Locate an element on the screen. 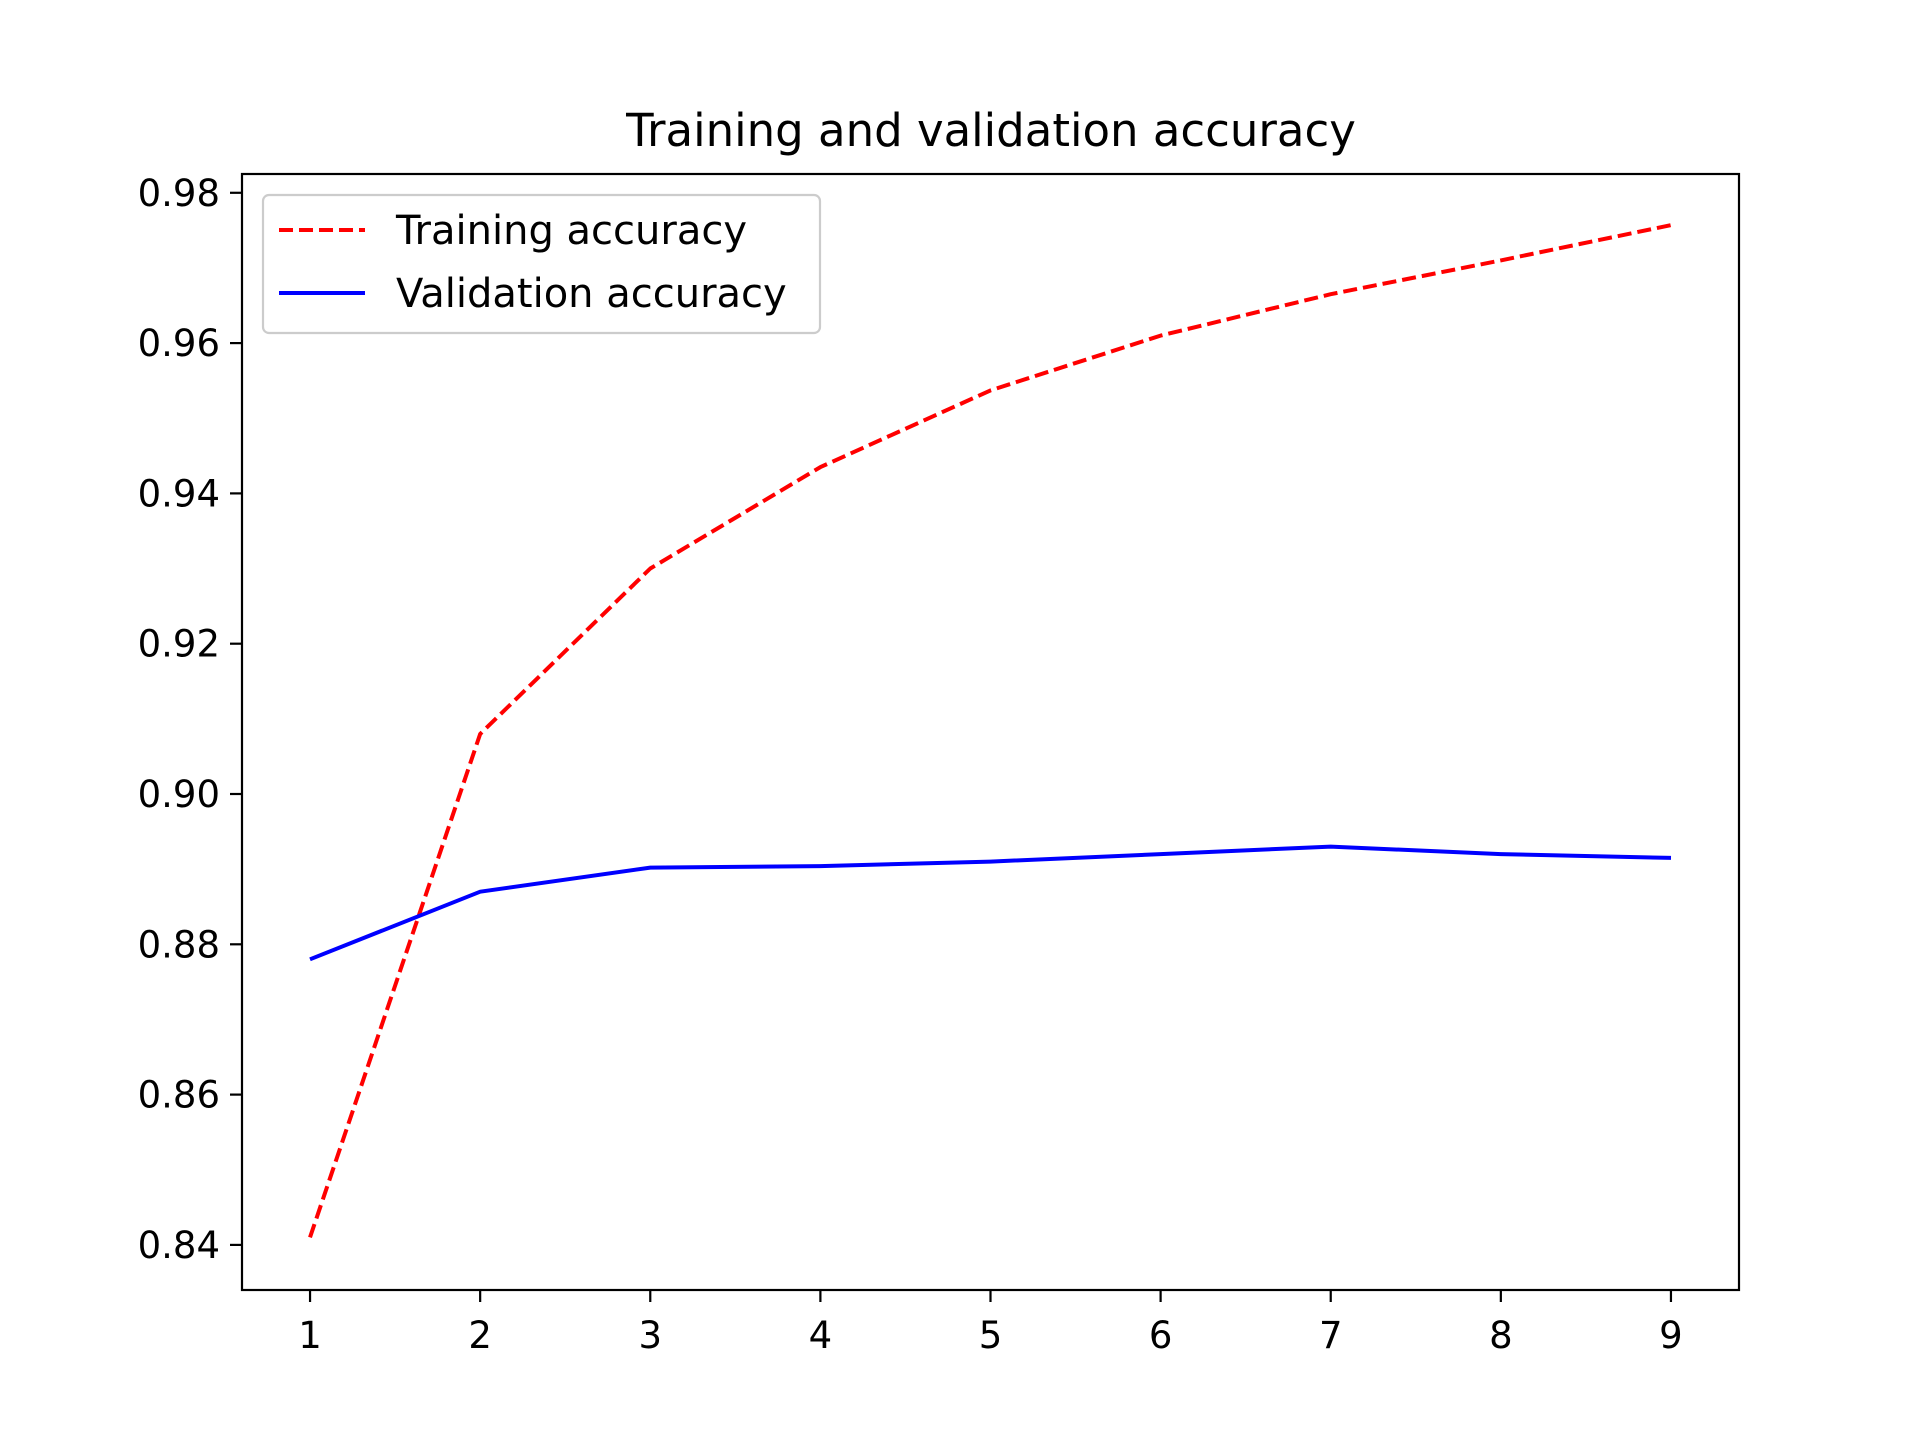  x-tick-label: 9 is located at coordinates (1671, 1335).